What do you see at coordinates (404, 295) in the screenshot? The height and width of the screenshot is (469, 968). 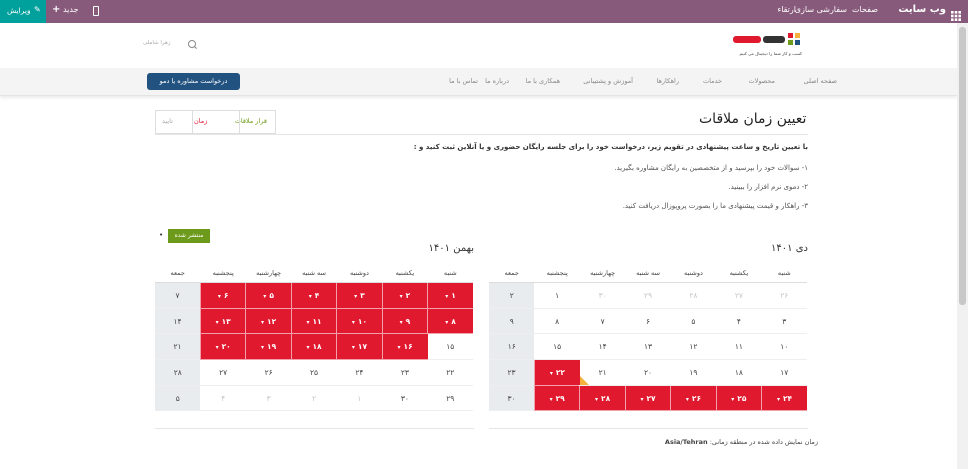 I see `available-day-cell: ۲` at bounding box center [404, 295].